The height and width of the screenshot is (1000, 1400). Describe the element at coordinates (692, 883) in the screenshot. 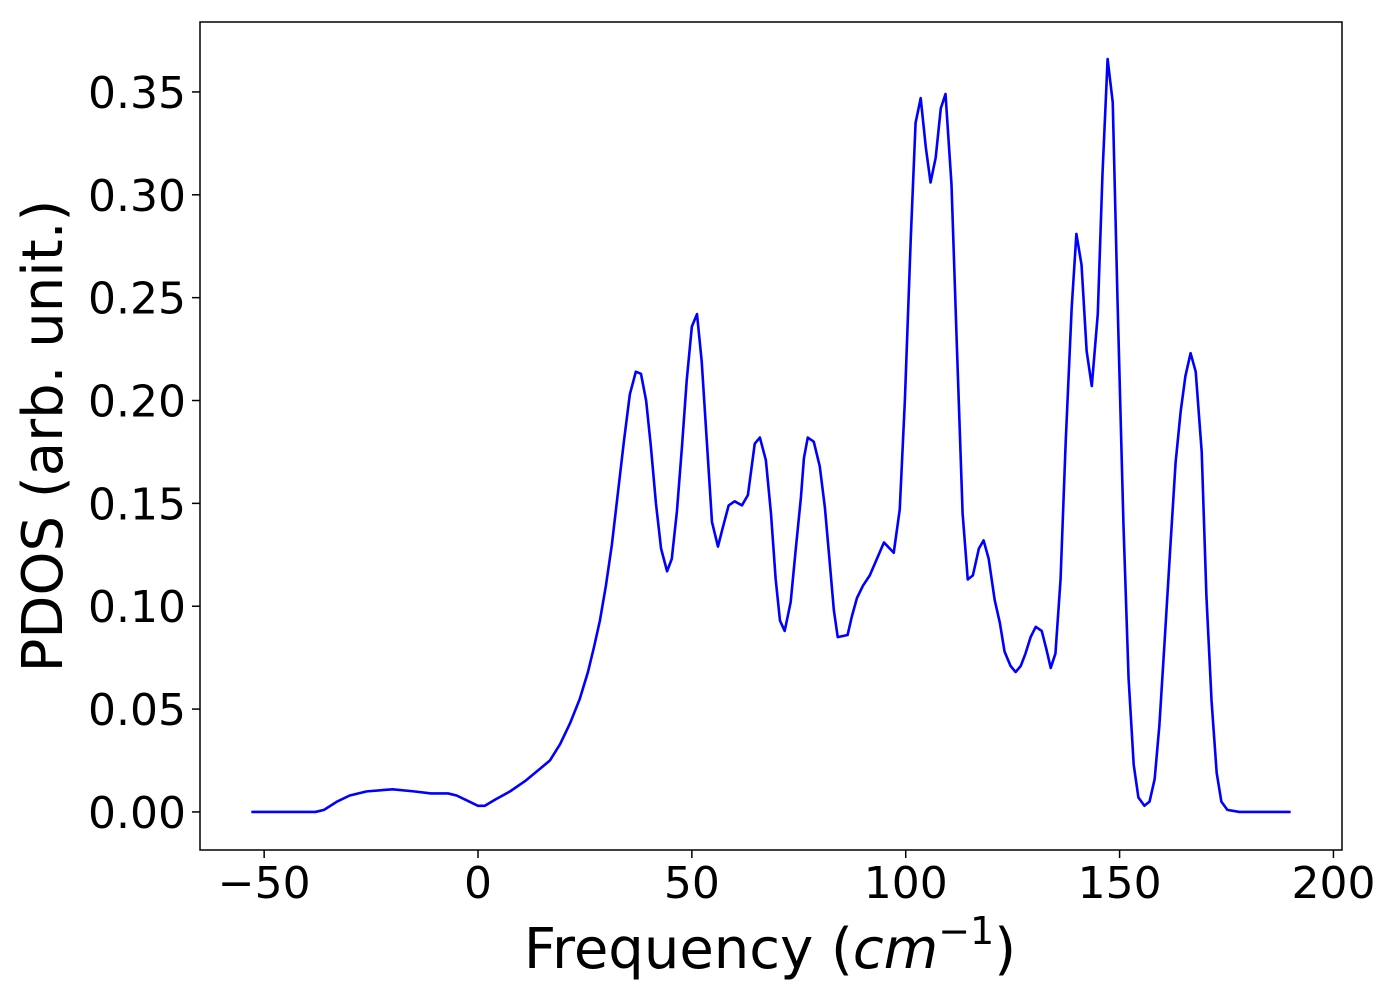

I see `x-tick-label: 50` at that location.